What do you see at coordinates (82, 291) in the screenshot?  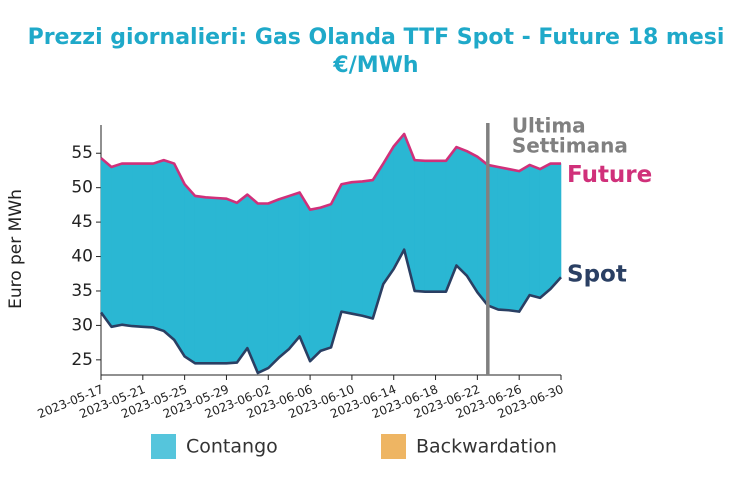 I see `y-tick-label: 35` at bounding box center [82, 291].